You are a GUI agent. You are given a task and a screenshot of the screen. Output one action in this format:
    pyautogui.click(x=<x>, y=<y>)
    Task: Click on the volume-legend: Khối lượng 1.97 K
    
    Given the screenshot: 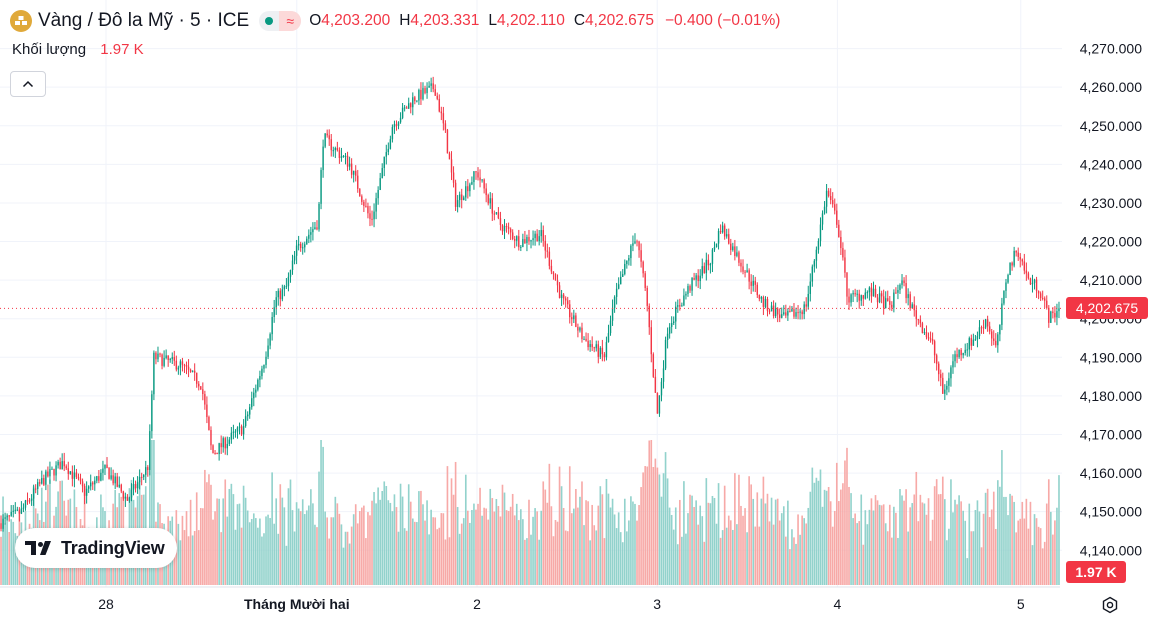 What is the action you would take?
    pyautogui.click(x=78, y=49)
    